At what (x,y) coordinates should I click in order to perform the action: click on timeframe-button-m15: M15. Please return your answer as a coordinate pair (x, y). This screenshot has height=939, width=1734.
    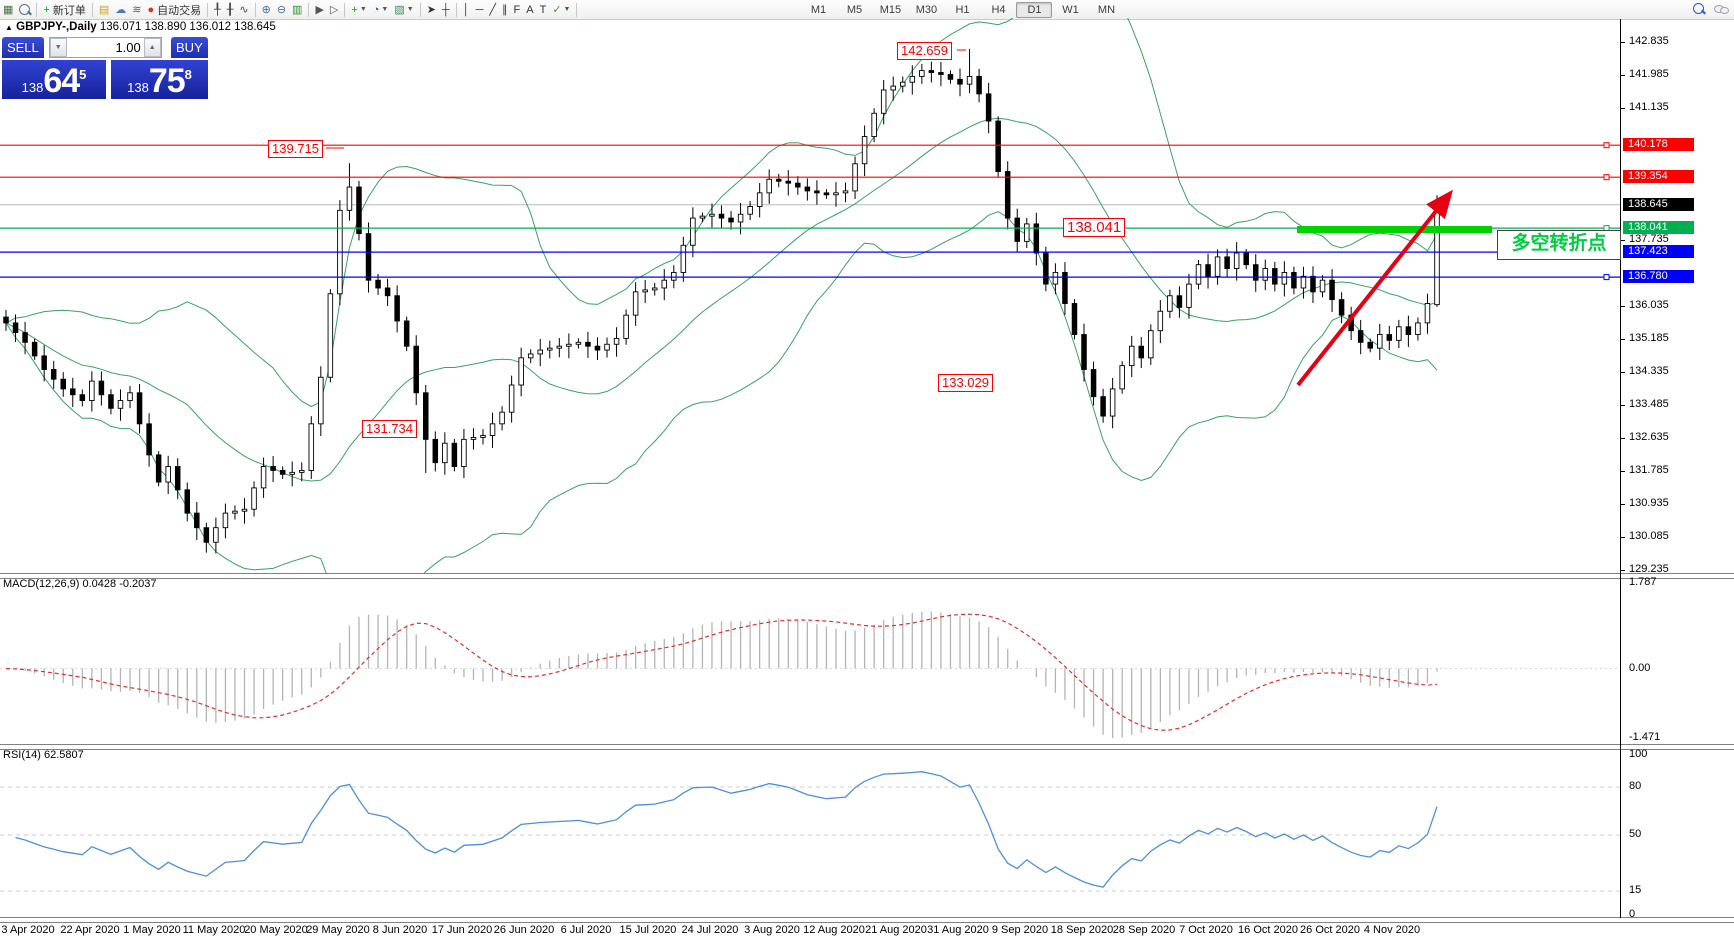
    Looking at the image, I should click on (890, 9).